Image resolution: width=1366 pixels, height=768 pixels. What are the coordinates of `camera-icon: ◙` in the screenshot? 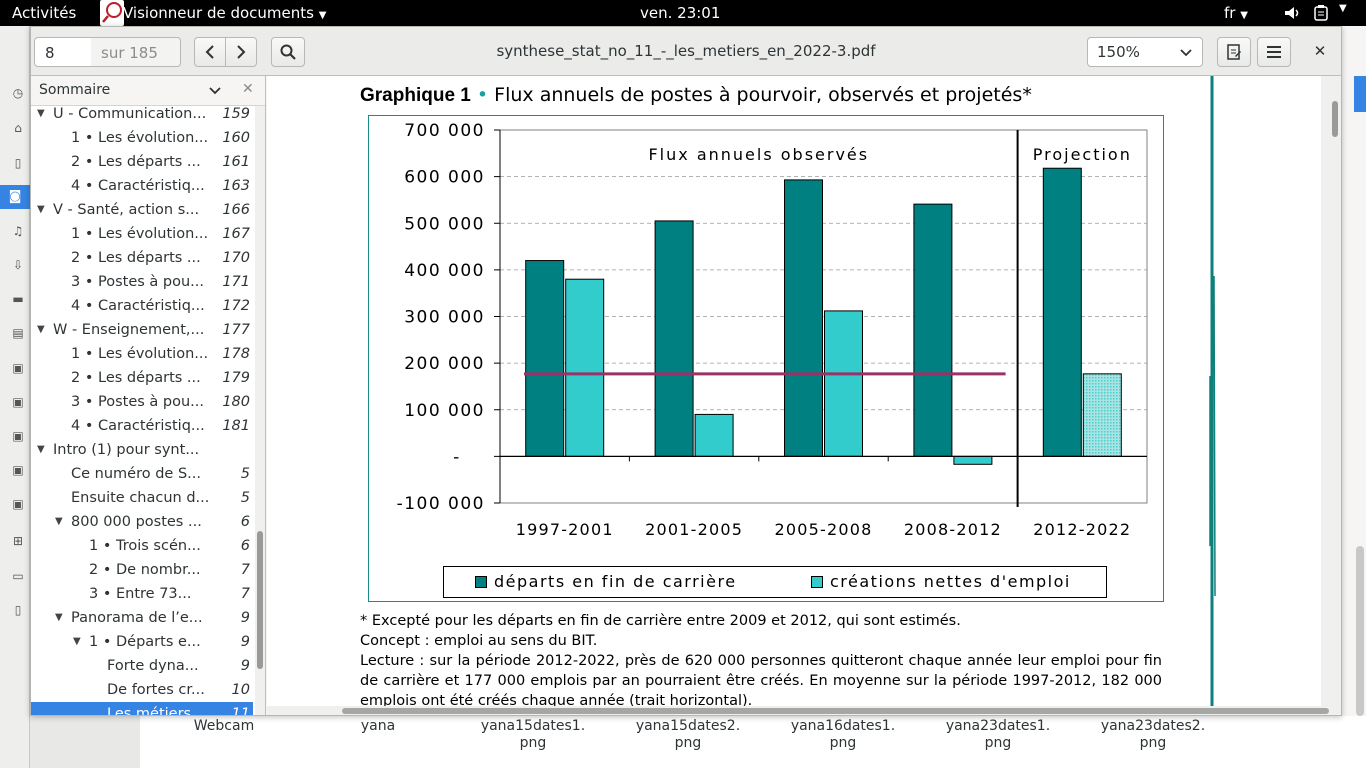 It's located at (15, 197).